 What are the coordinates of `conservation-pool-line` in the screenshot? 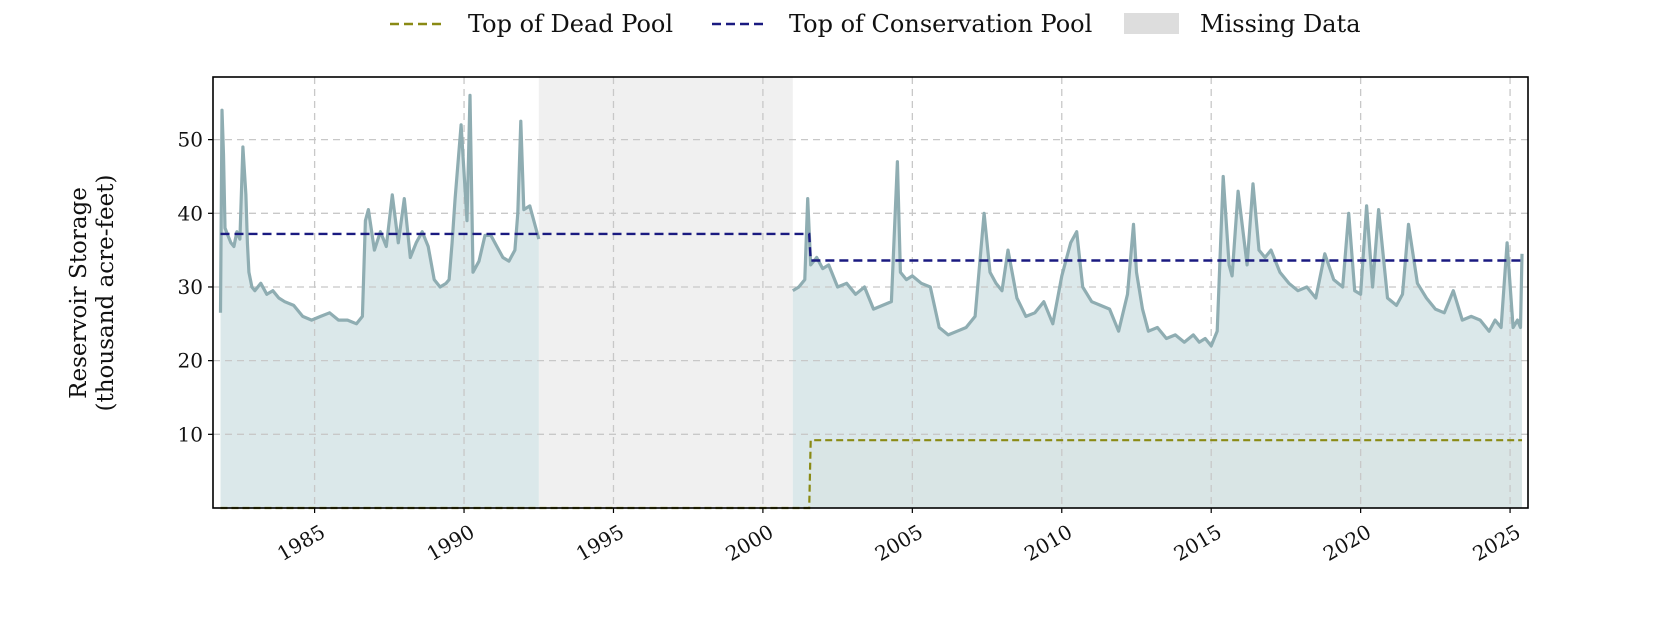 It's located at (871, 247).